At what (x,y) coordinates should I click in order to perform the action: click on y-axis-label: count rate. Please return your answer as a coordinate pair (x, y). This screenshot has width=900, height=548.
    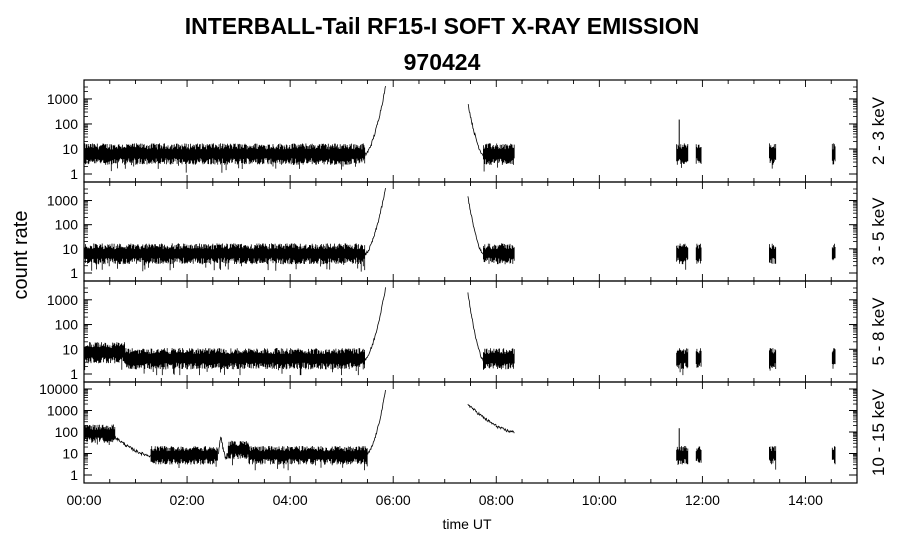
    Looking at the image, I should click on (21, 255).